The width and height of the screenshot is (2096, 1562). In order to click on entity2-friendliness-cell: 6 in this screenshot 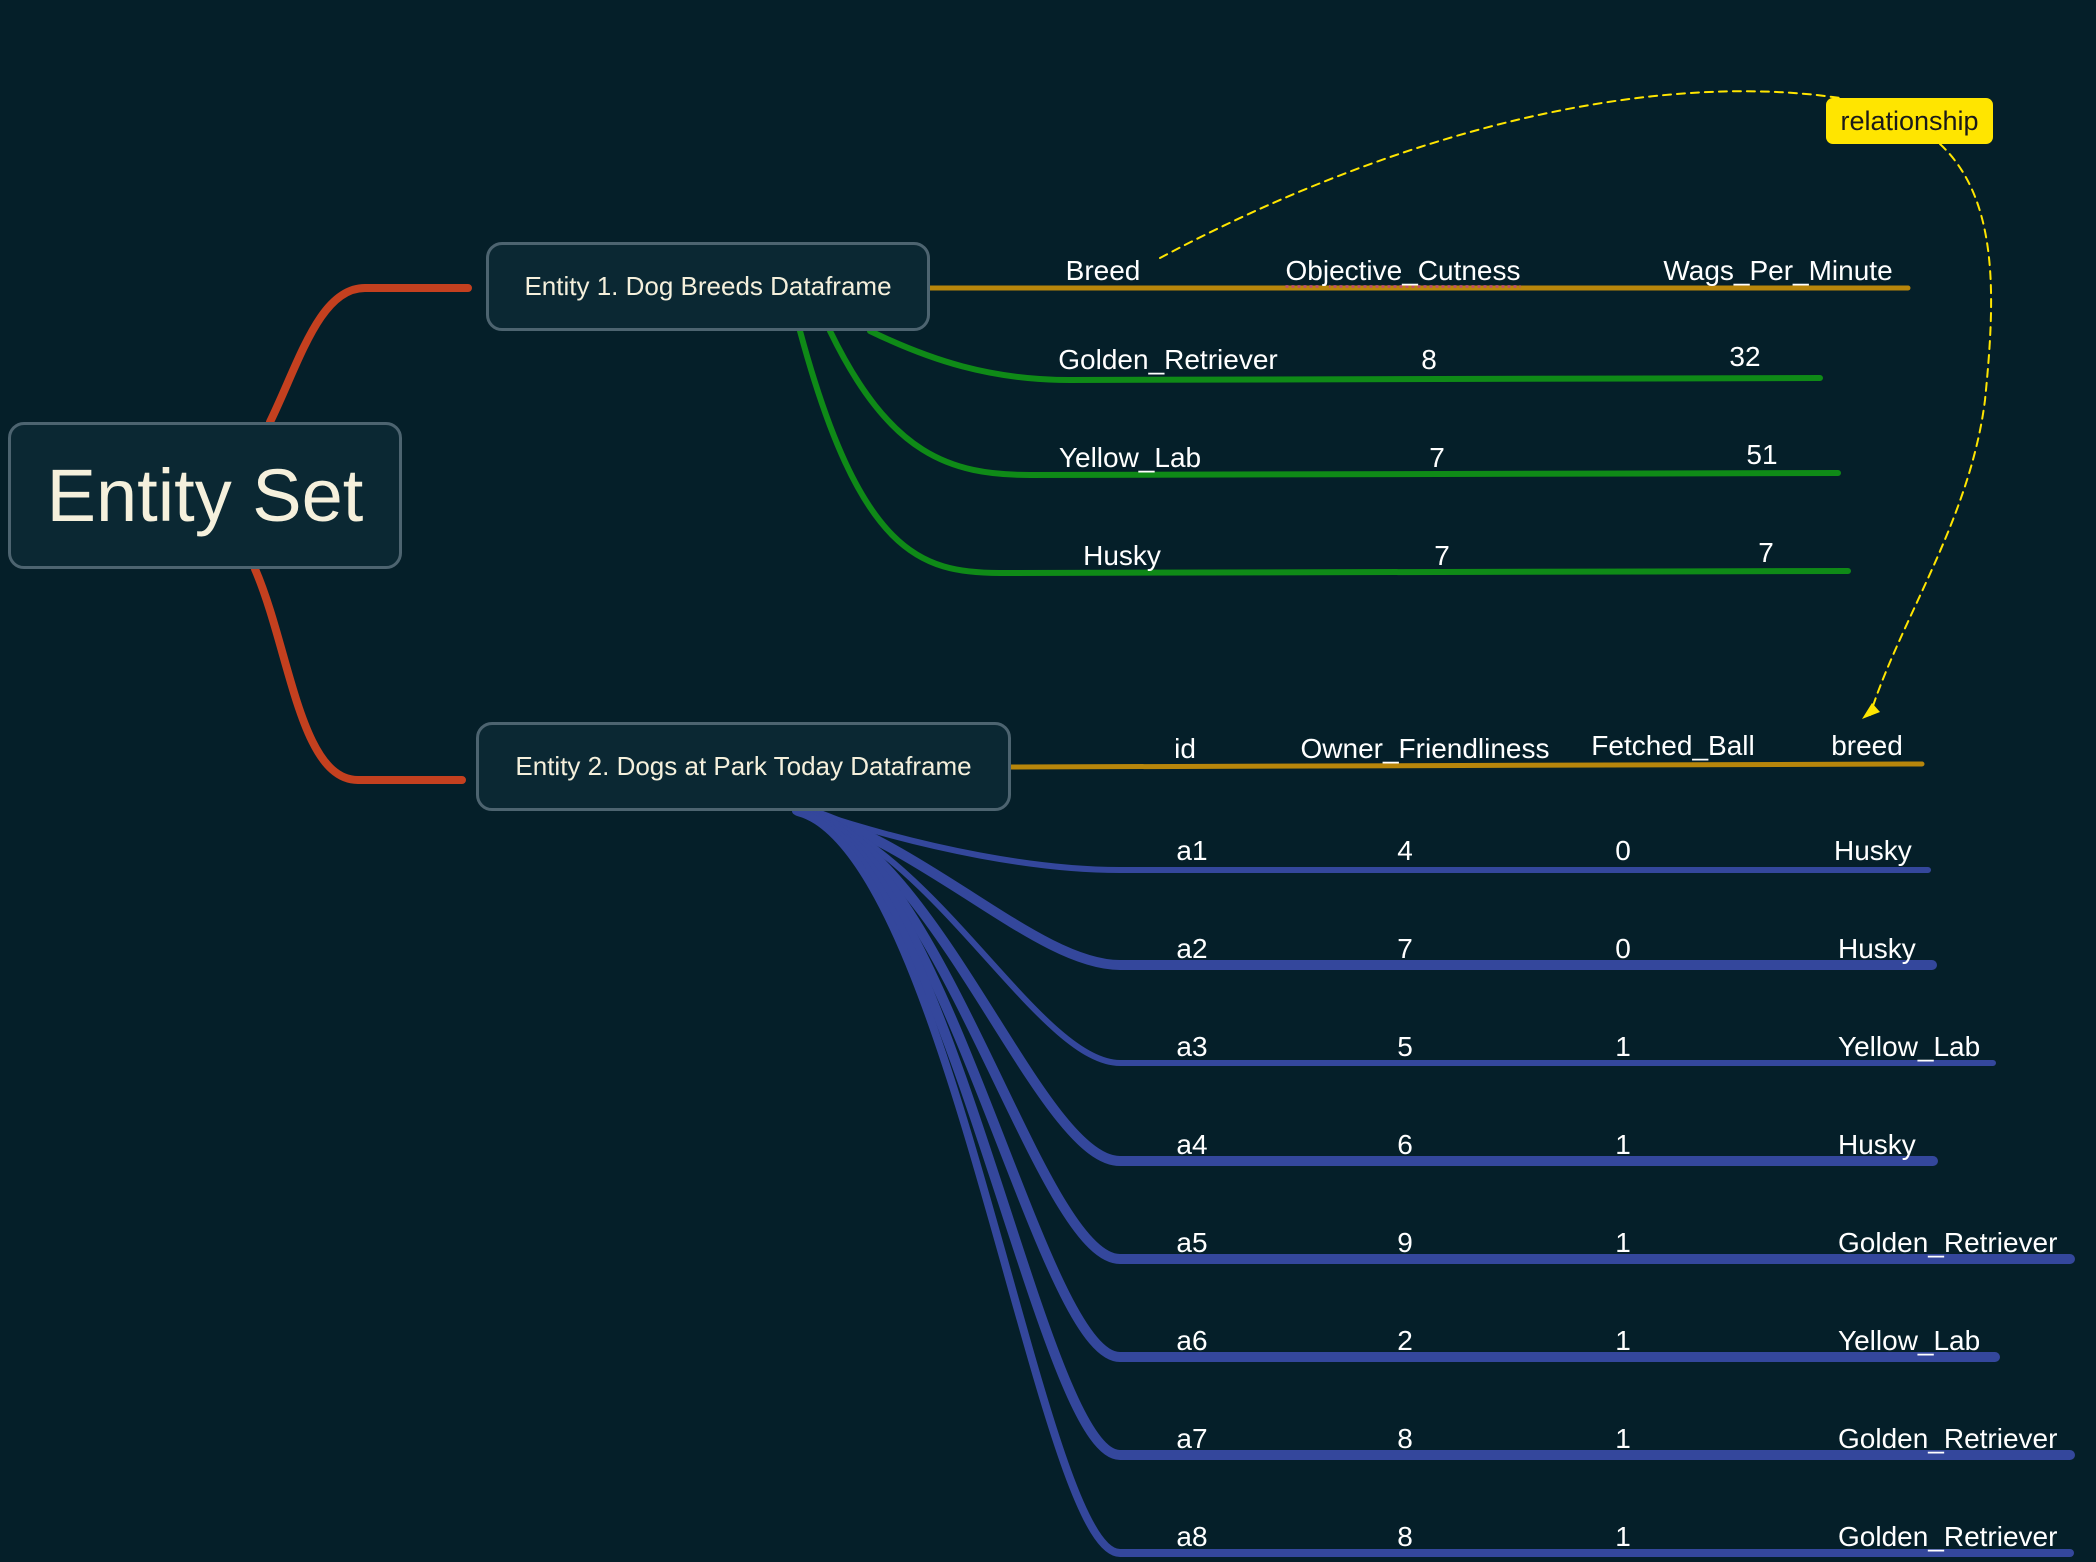, I will do `click(1405, 1144)`.